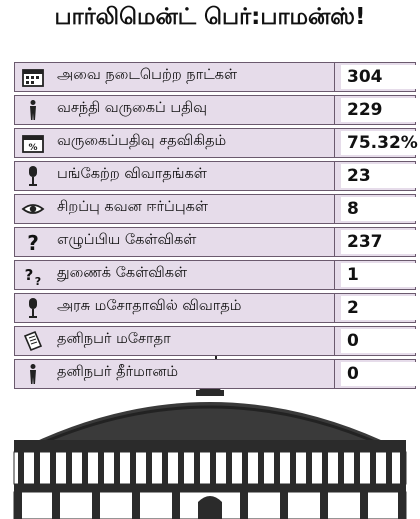  I want to click on question-icon: ?, so click(33, 242).